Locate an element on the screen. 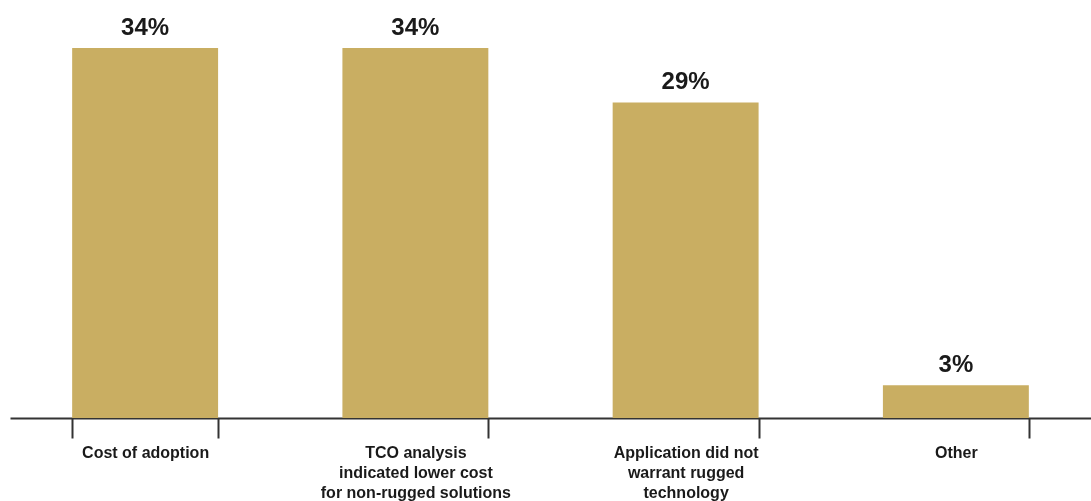  x-tick-label: TCO analysis indicated lower cost for non-rugged solutions is located at coordinates (416, 472).